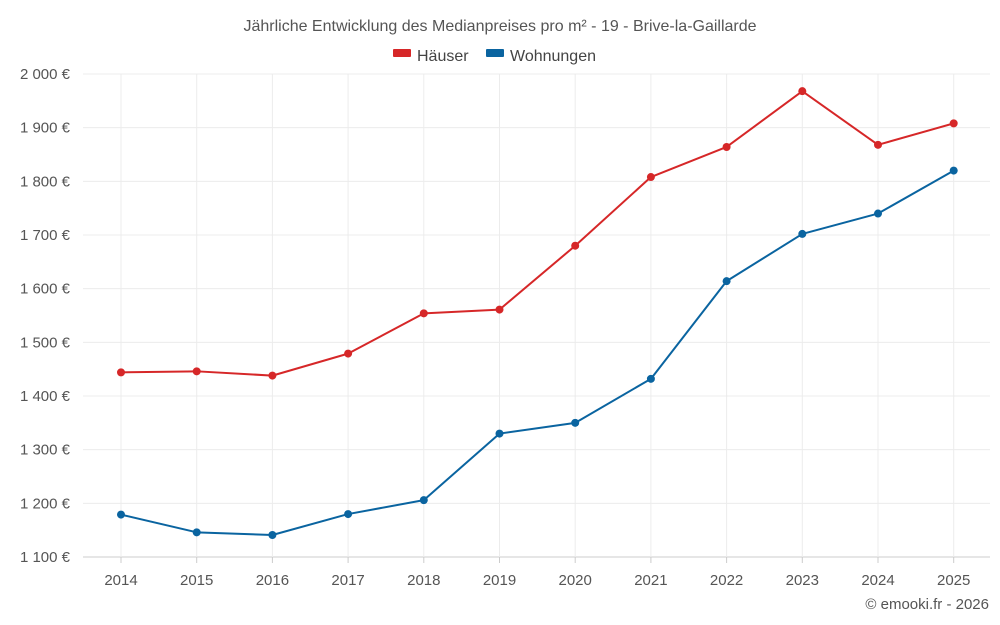  Describe the element at coordinates (953, 580) in the screenshot. I see `x-tick-label: 2025` at that location.